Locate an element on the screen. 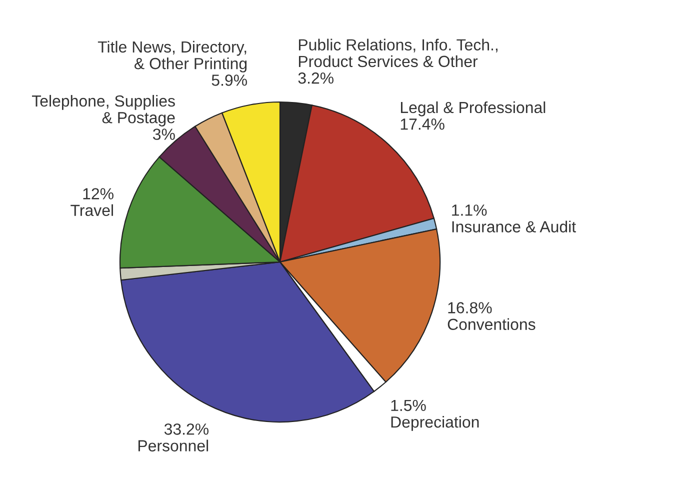 The width and height of the screenshot is (682, 489). data-label: 1.1% is located at coordinates (469, 210).